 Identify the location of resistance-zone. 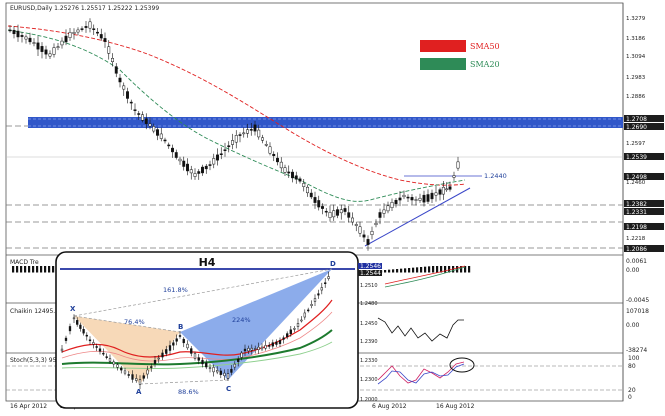
(325, 122).